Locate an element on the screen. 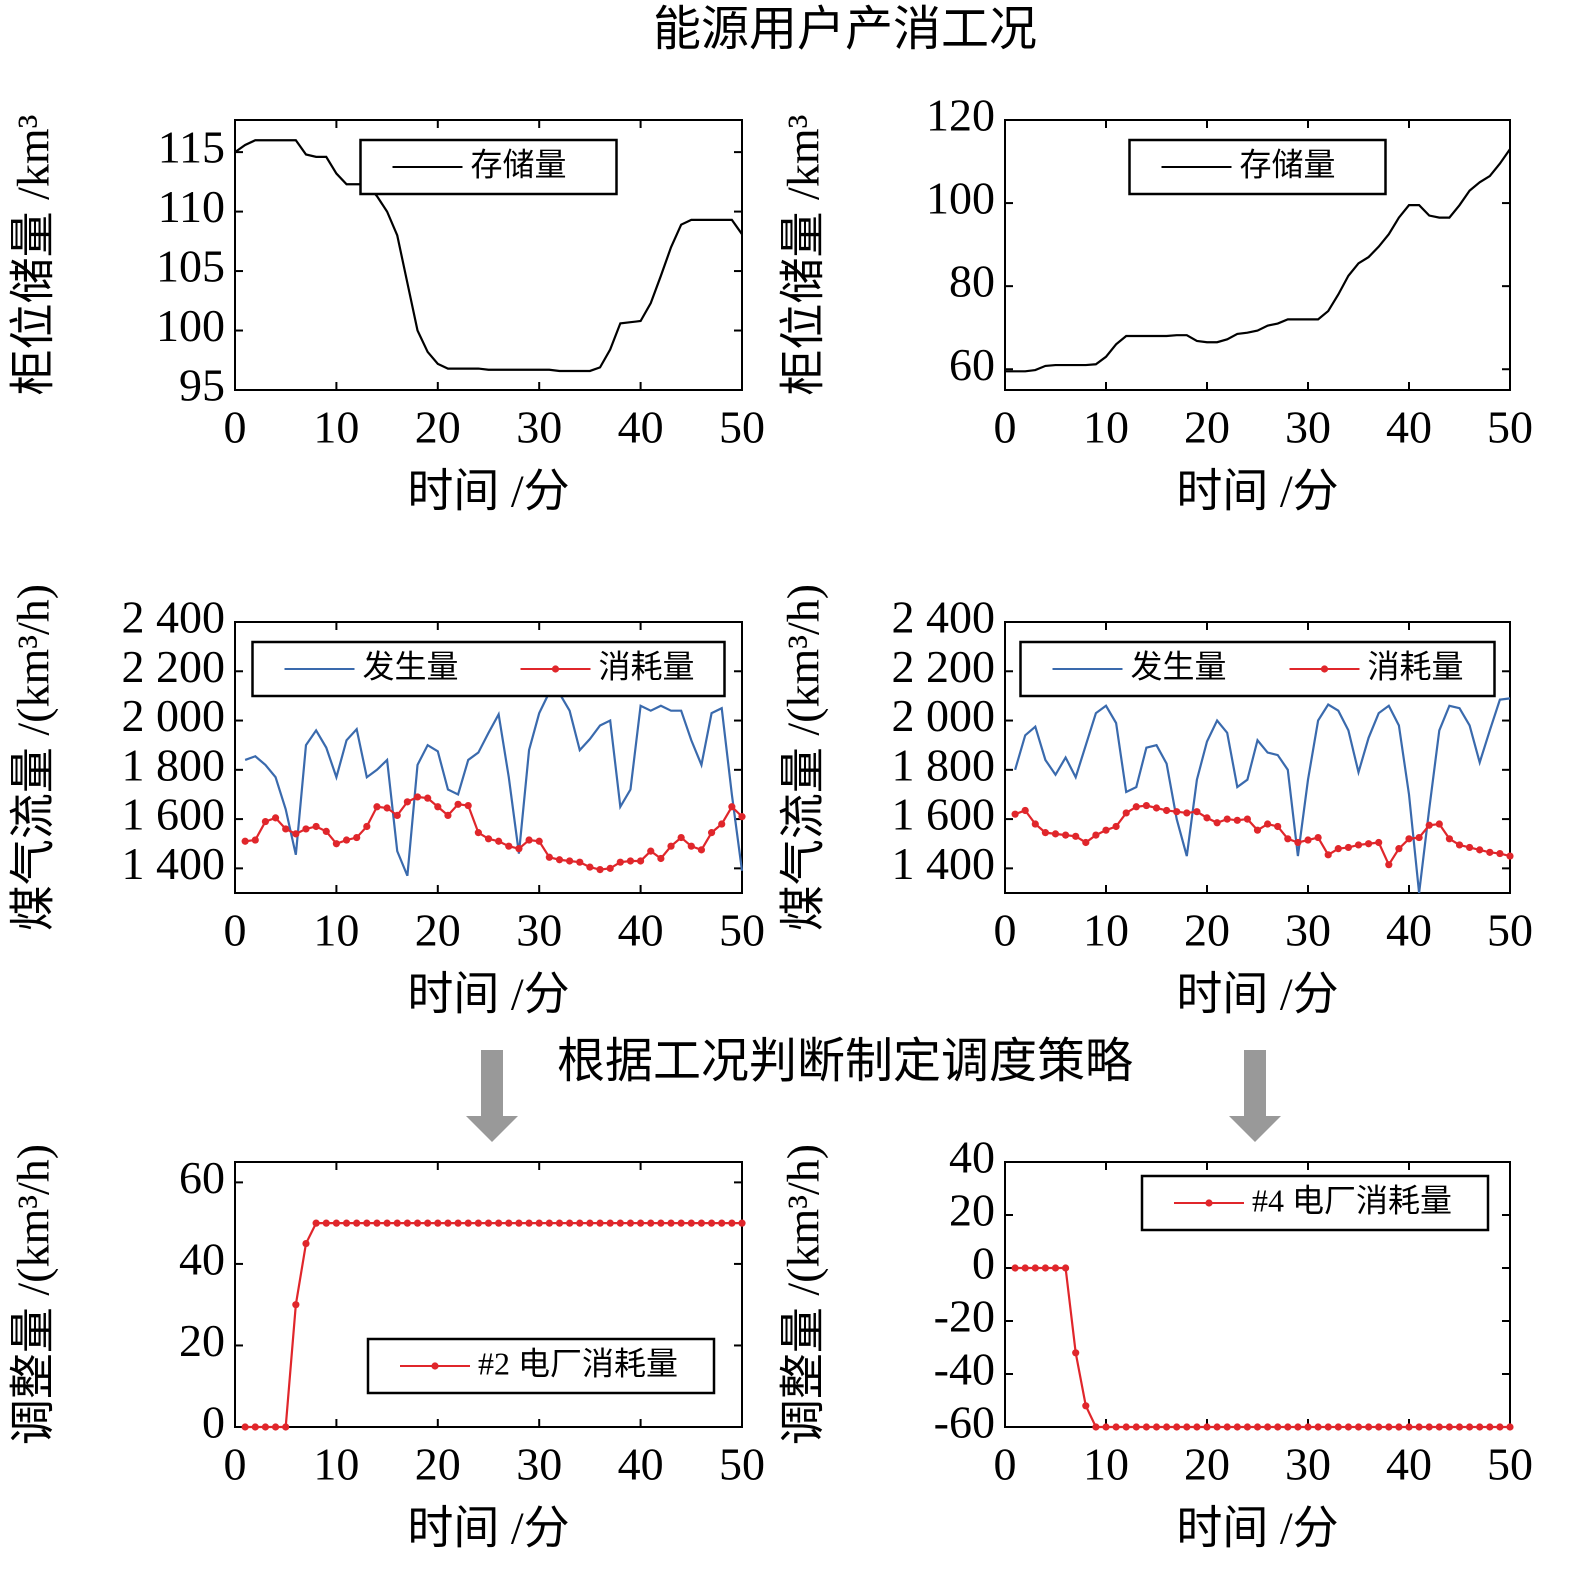 The width and height of the screenshot is (1575, 1594). x-tick-label: 40 is located at coordinates (641, 930).